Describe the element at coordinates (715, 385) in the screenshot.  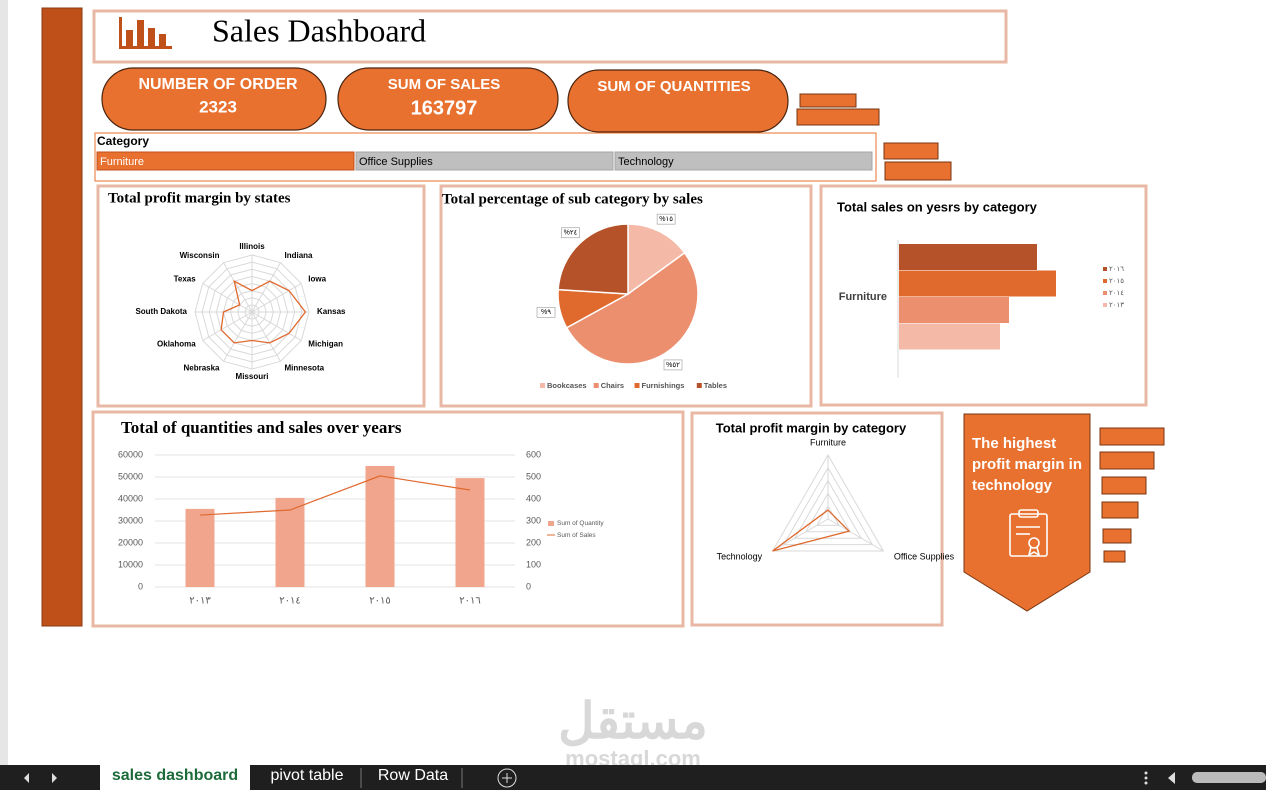
I see `legend-label: Tables` at that location.